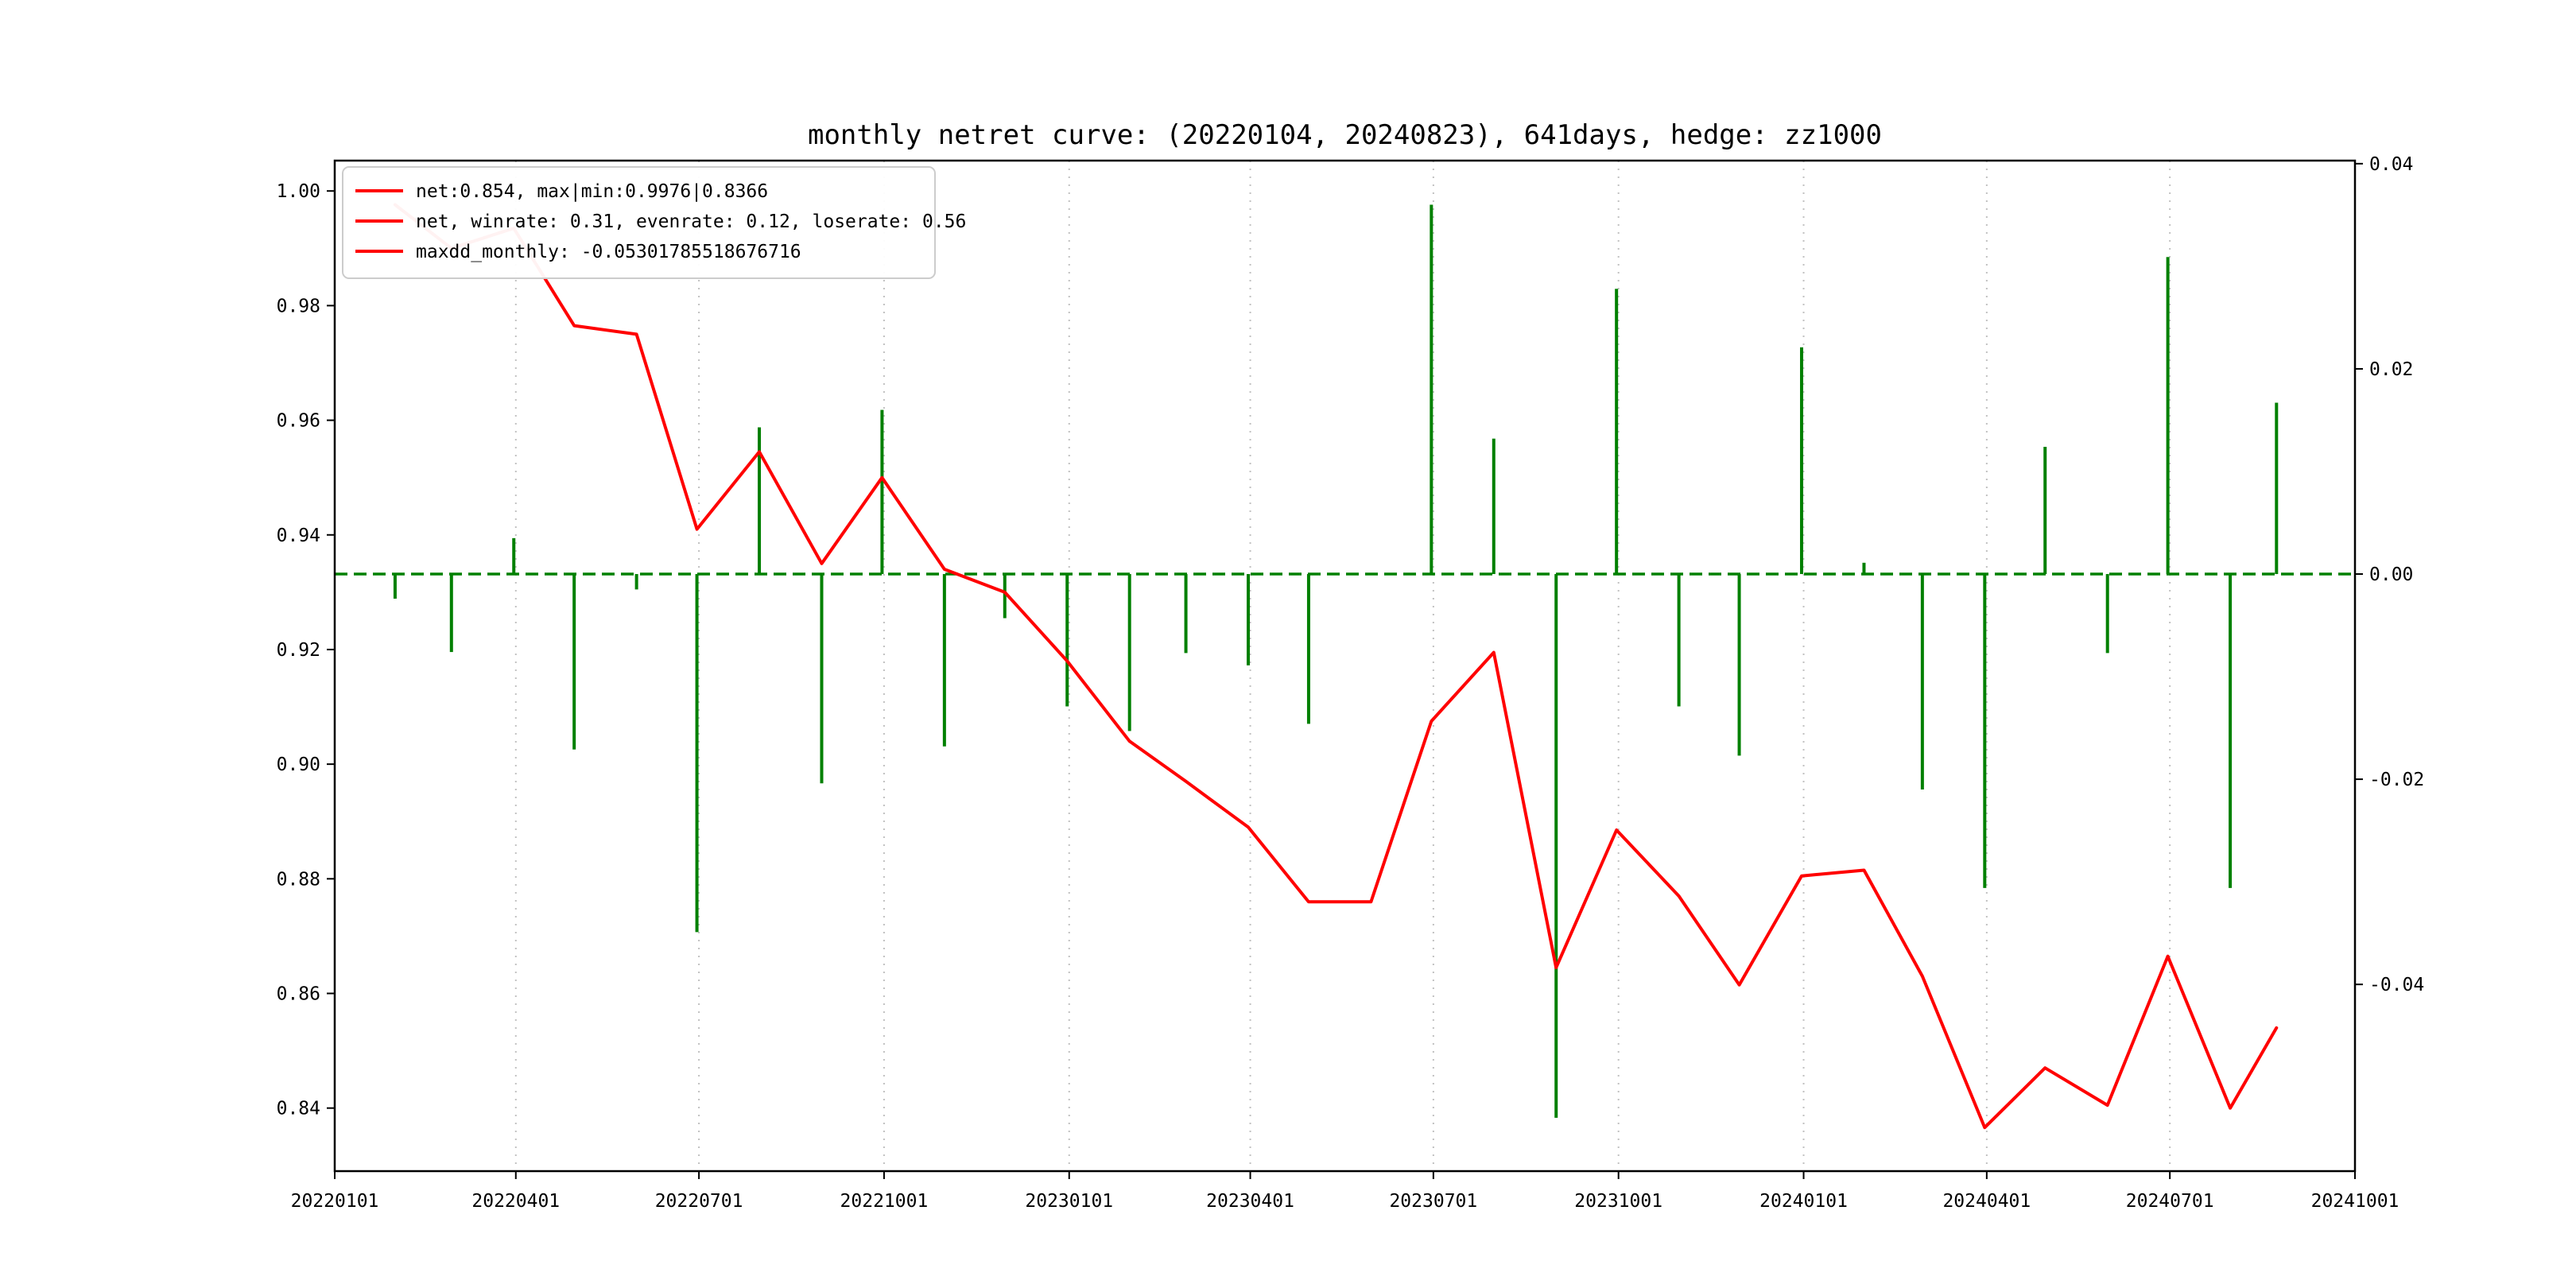 This screenshot has height=1288, width=2576. Describe the element at coordinates (299, 421) in the screenshot. I see `y-tick-label-left: 0.96` at that location.